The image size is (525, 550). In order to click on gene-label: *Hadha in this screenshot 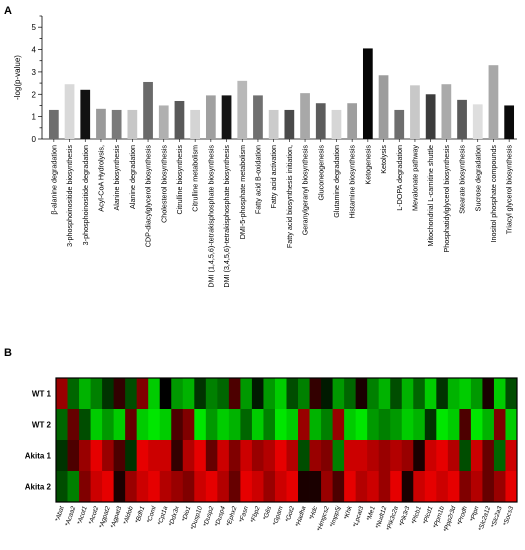, I will do `click(300, 516)`.